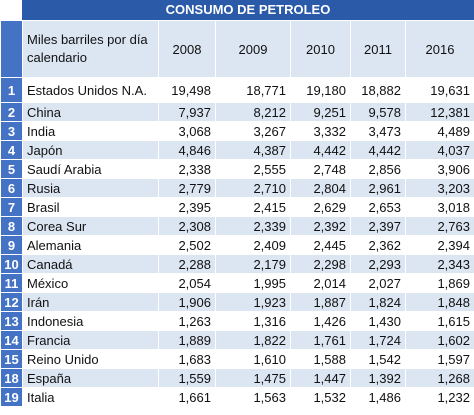 This screenshot has height=415, width=474. I want to click on value-cell: 2,054, so click(187, 283).